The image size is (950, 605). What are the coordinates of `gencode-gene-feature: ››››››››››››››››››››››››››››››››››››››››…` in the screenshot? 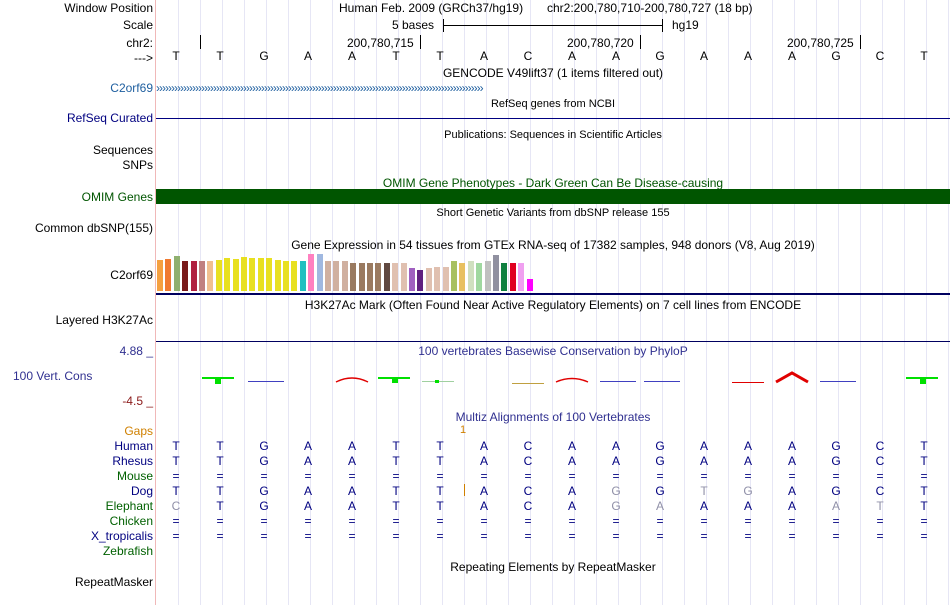 It's located at (320, 88).